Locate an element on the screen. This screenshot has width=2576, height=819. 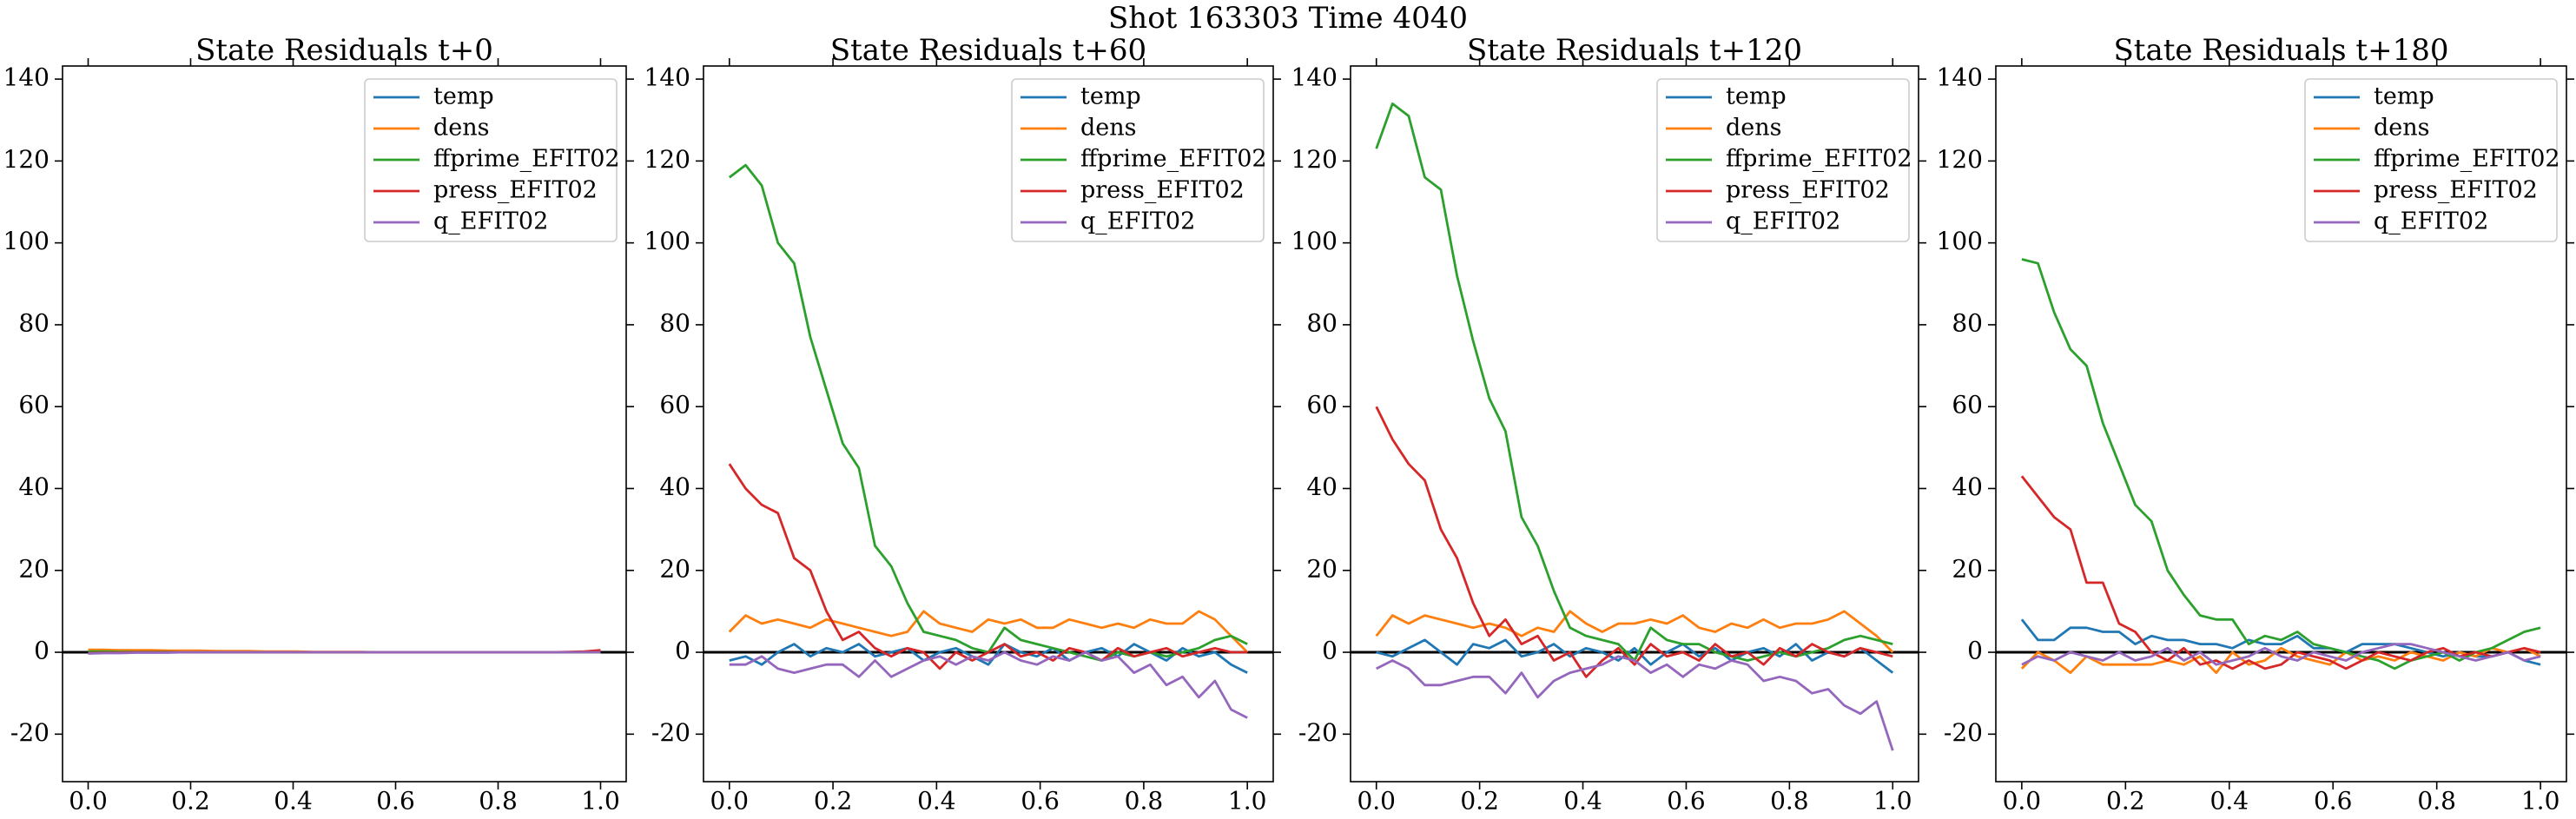
subplot-title: State Residuals t+120 is located at coordinates (1634, 50).